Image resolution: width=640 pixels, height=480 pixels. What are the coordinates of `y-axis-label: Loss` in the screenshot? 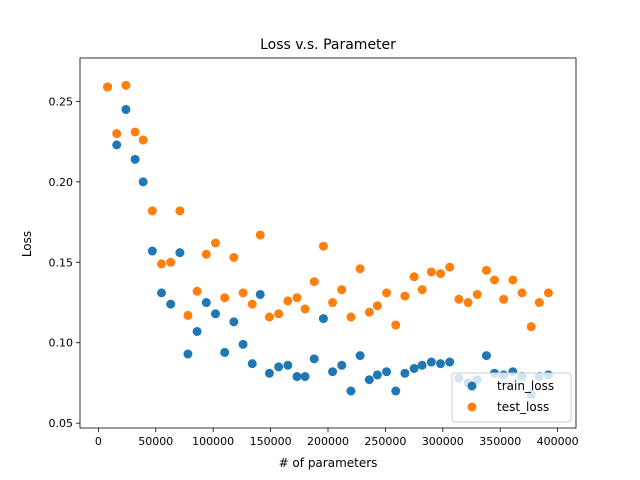 It's located at (27, 244).